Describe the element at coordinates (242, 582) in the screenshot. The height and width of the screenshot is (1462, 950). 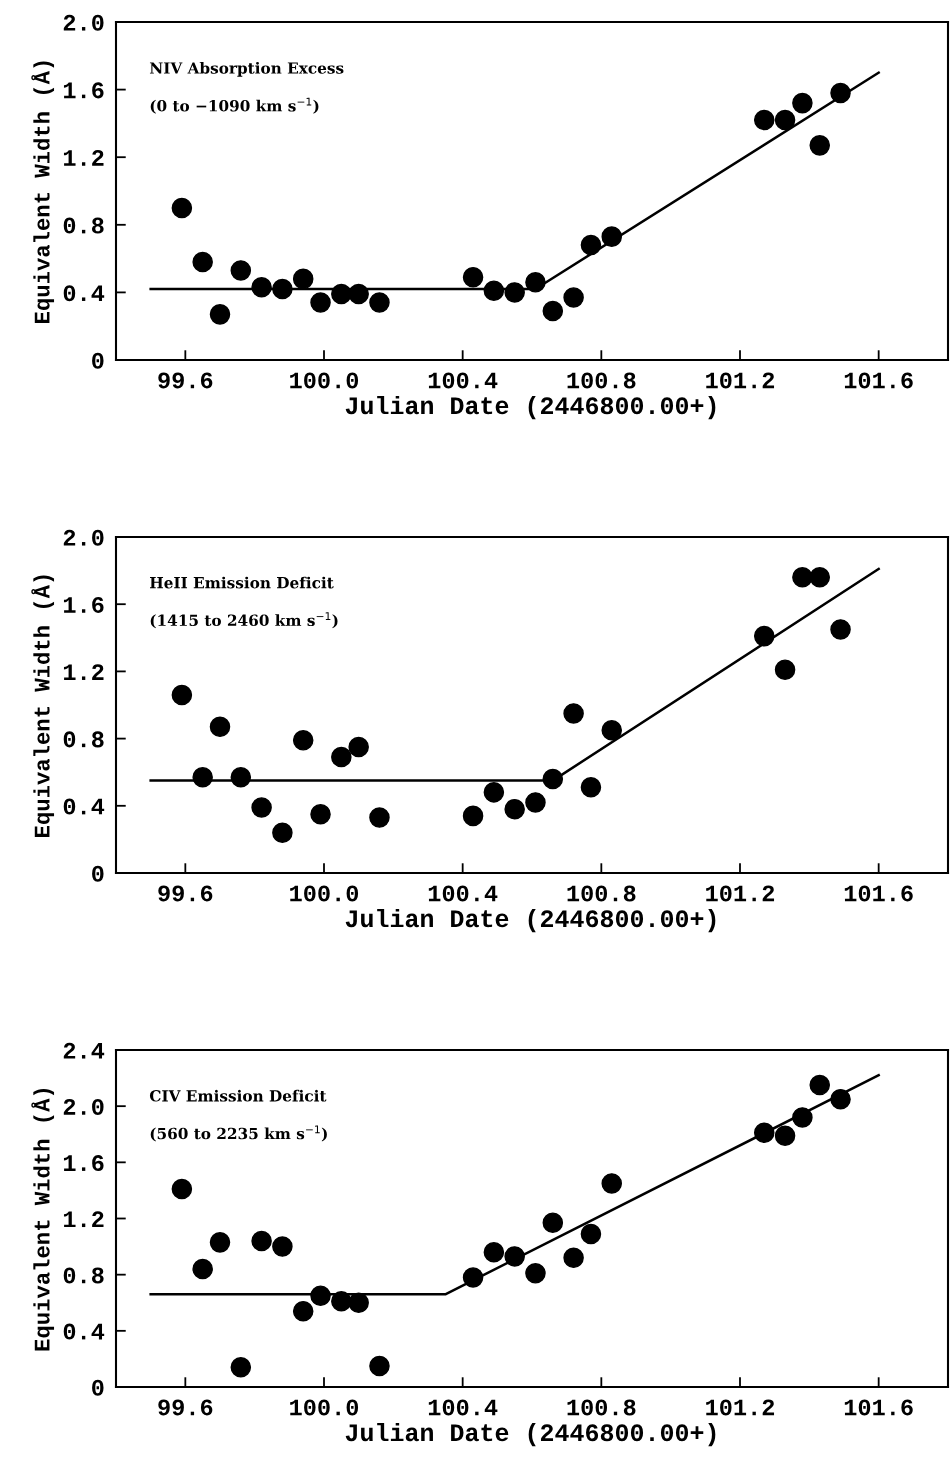
I see `annotation: HeII Emission Deficit` at that location.